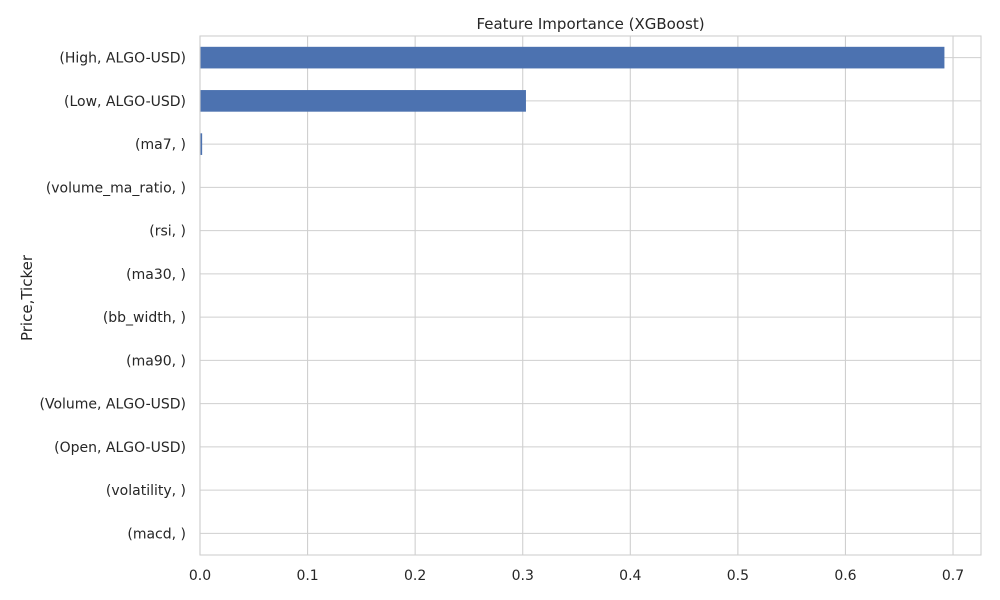  Describe the element at coordinates (120, 448) in the screenshot. I see `y-tick-label: (Open, ALGO-USD)` at that location.